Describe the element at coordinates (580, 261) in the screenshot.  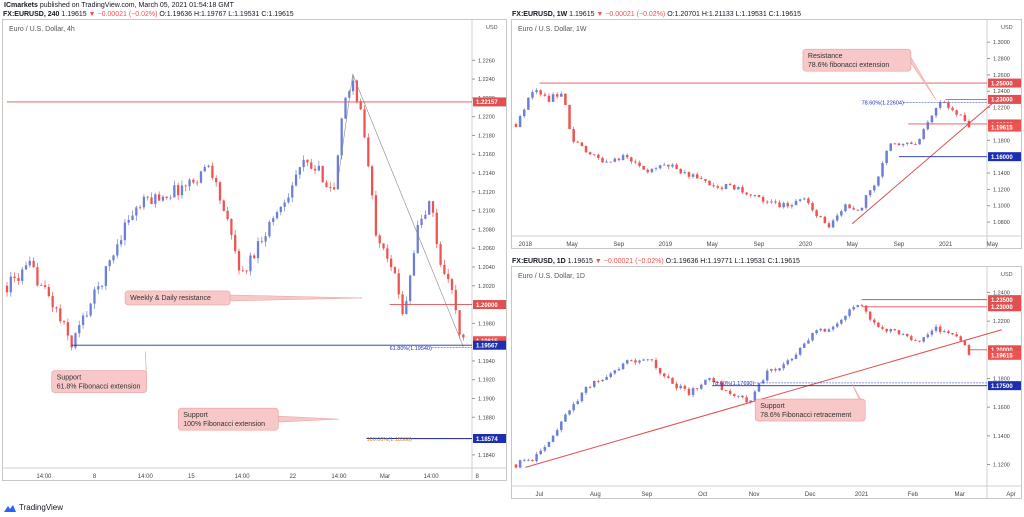
I see `header-price: 1.19615` at that location.